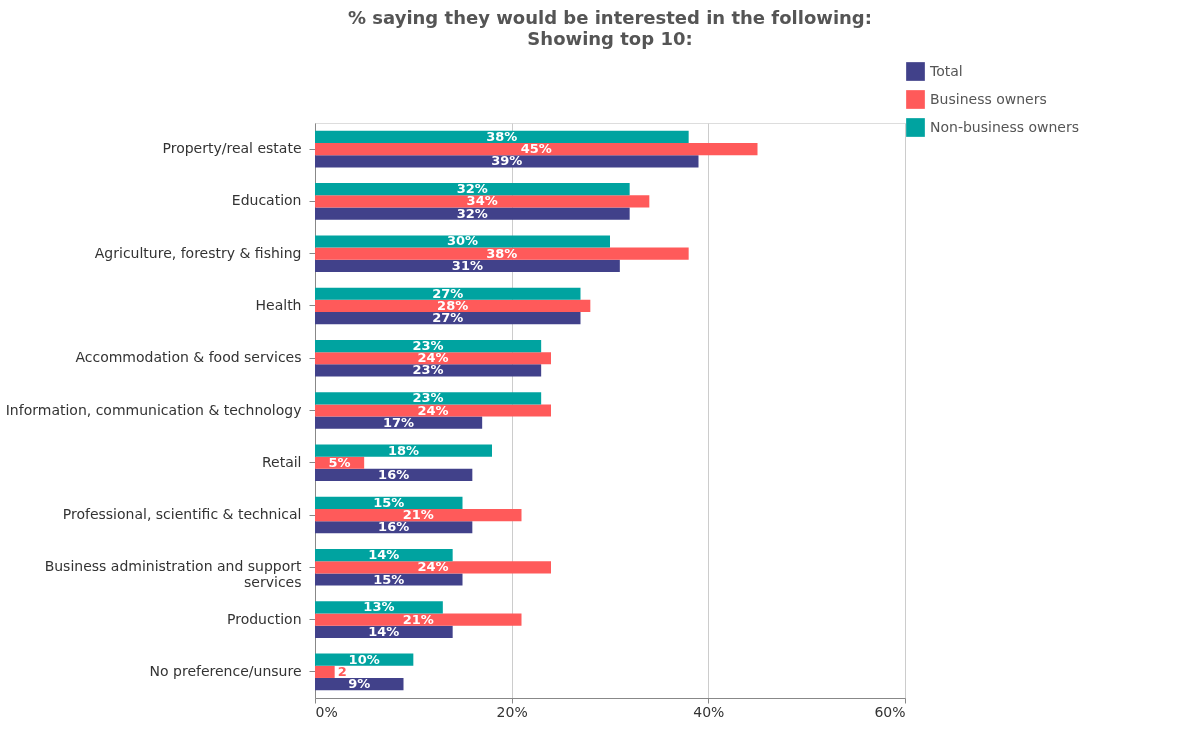 The width and height of the screenshot is (1196, 745). What do you see at coordinates (610, 38) in the screenshot?
I see `chart-subtitle: Showing top 10:` at bounding box center [610, 38].